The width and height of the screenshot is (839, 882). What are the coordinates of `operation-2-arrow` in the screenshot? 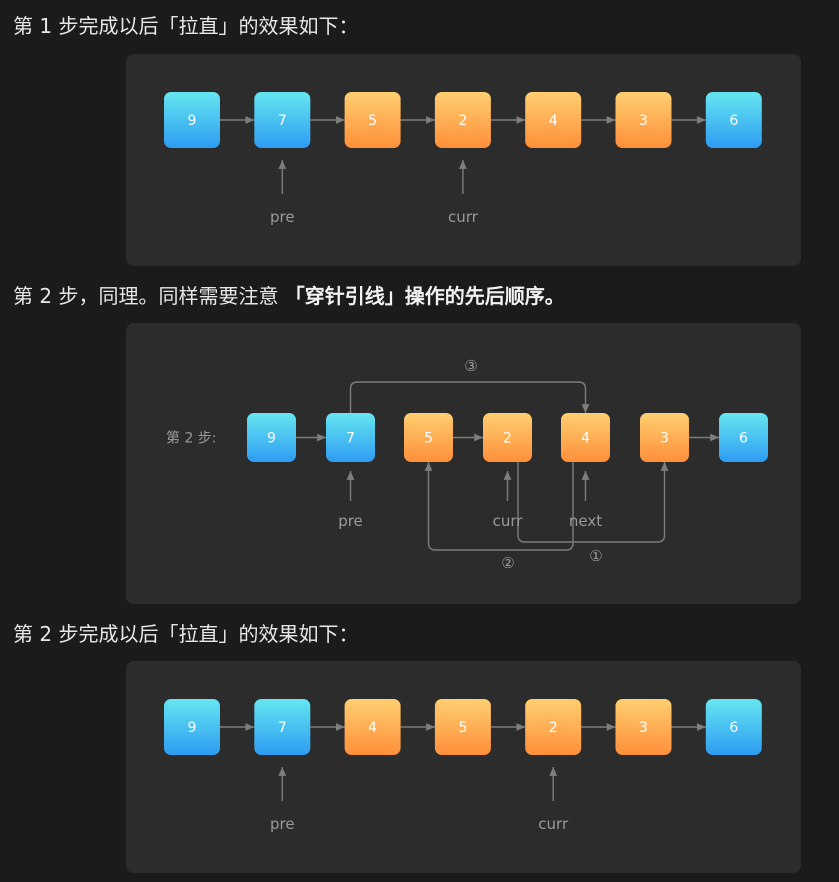 It's located at (499, 506).